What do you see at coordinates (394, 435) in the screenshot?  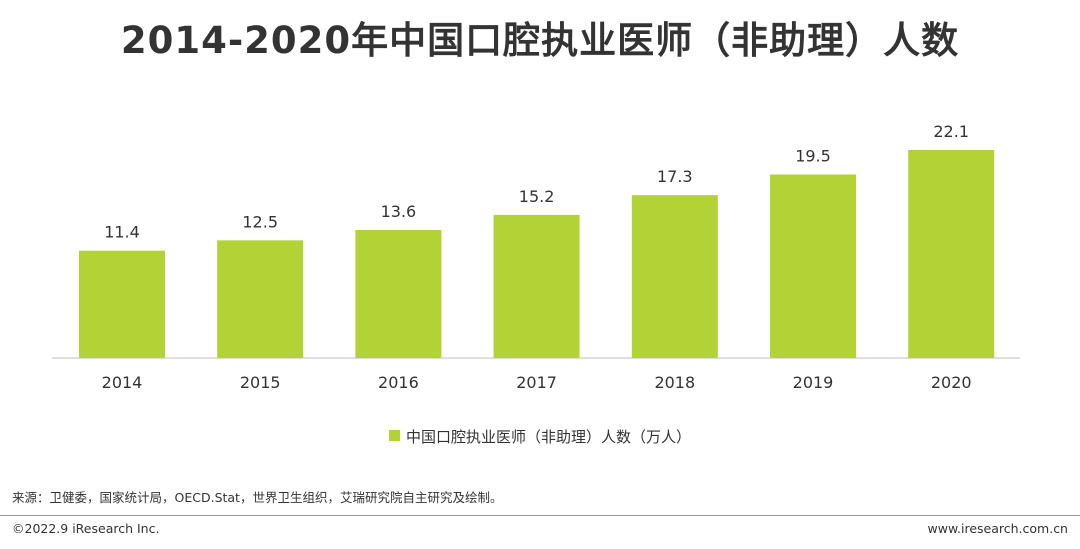 I see `legend-swatch` at bounding box center [394, 435].